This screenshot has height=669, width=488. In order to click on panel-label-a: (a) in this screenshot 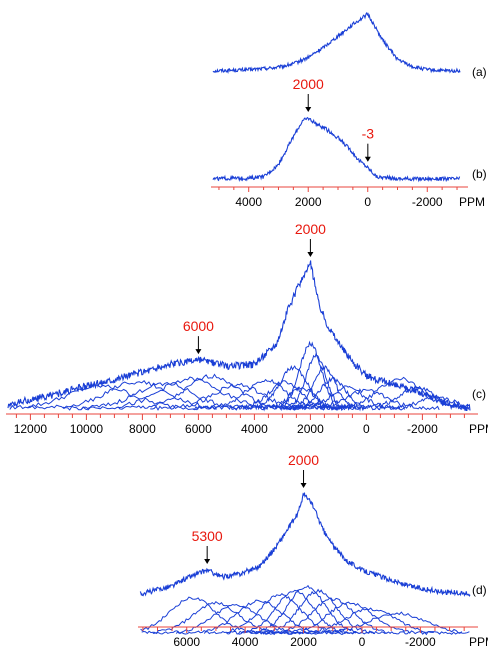, I will do `click(479, 72)`.